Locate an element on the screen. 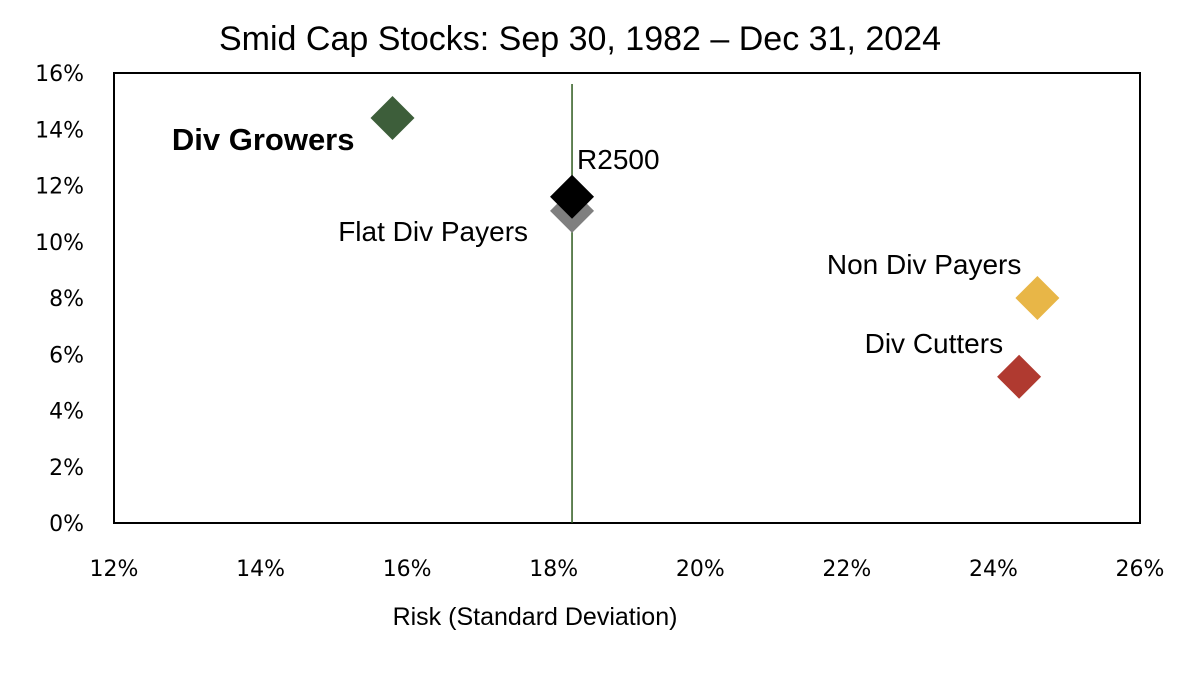 This screenshot has height=698, width=1180. marker-div-growers is located at coordinates (392, 118).